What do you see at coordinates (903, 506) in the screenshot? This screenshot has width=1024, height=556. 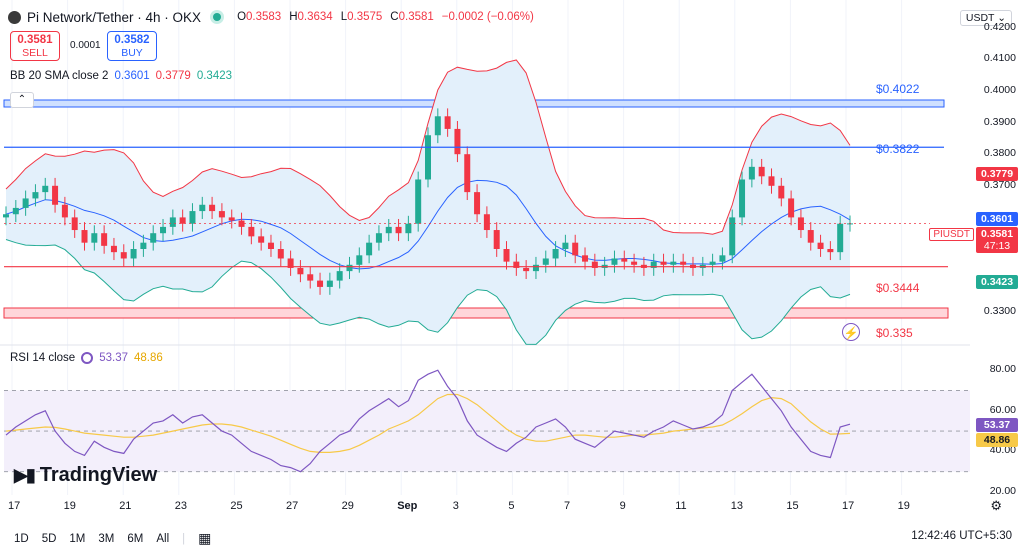 I see `x-tick: 19` at bounding box center [903, 506].